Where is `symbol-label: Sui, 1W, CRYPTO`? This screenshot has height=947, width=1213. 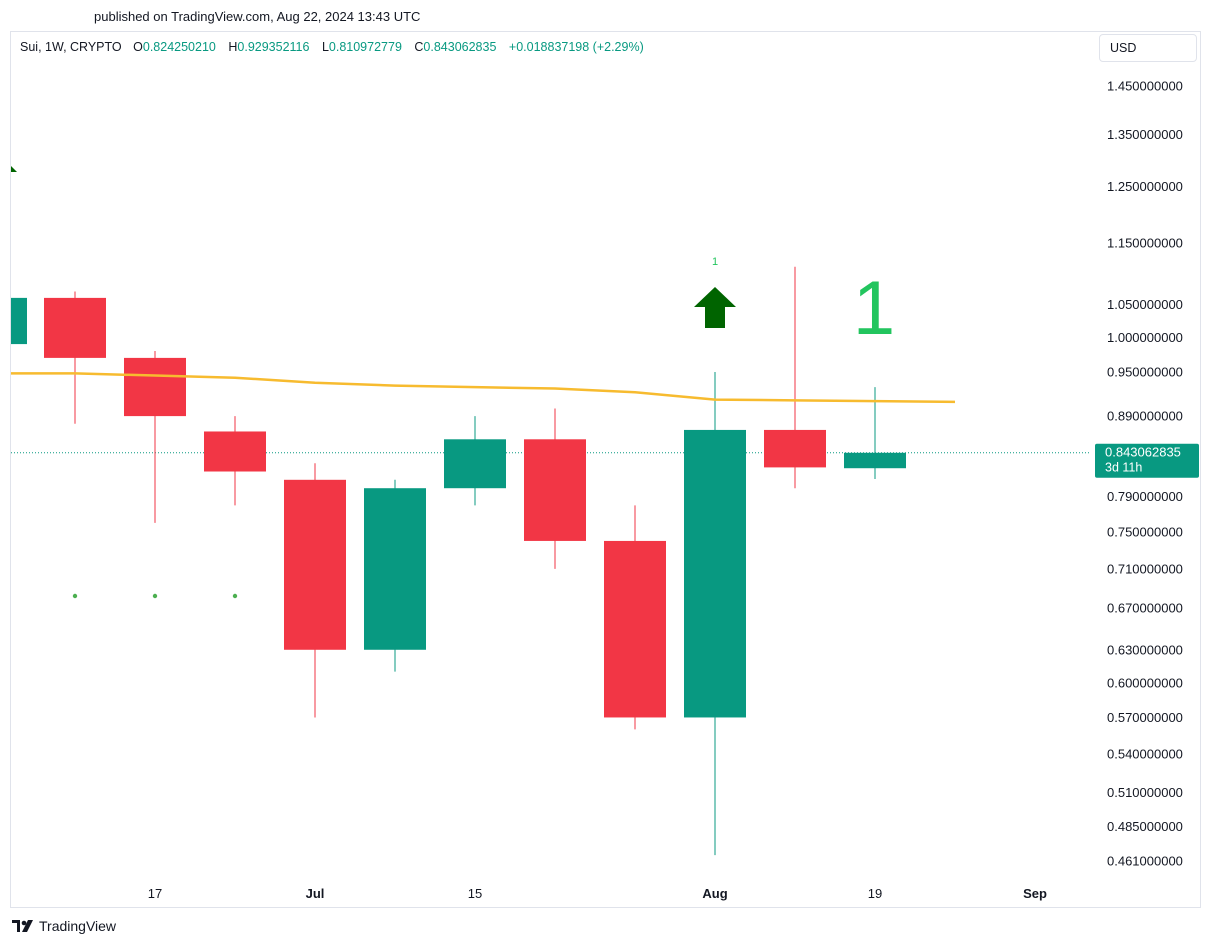 symbol-label: Sui, 1W, CRYPTO is located at coordinates (71, 47).